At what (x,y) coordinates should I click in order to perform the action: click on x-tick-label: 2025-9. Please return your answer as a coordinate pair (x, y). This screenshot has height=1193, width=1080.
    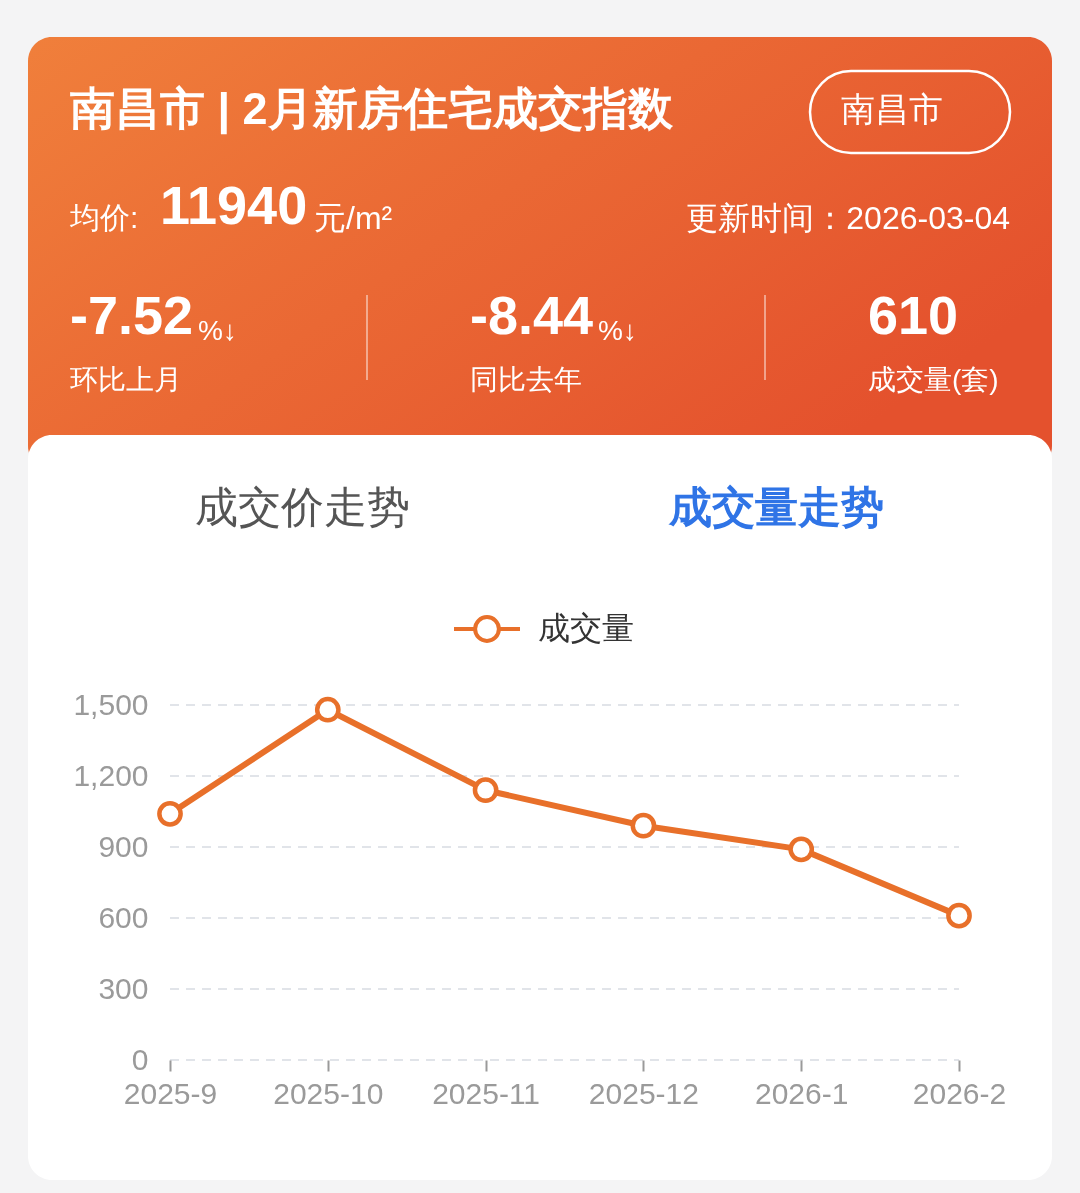
    Looking at the image, I should click on (170, 1093).